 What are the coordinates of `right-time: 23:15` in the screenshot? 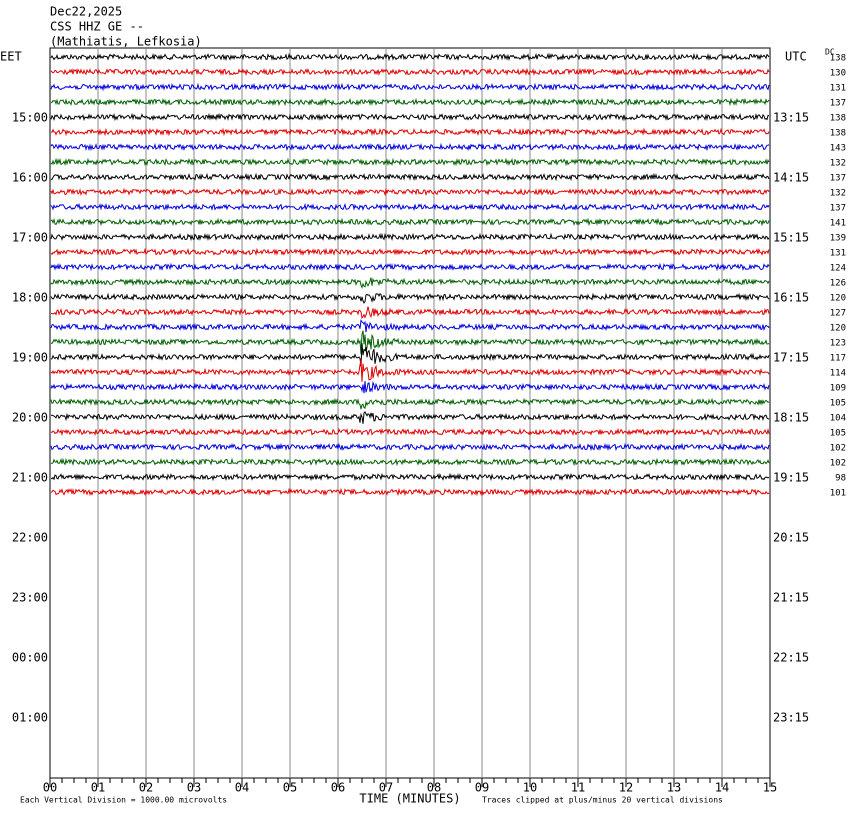 It's located at (791, 718).